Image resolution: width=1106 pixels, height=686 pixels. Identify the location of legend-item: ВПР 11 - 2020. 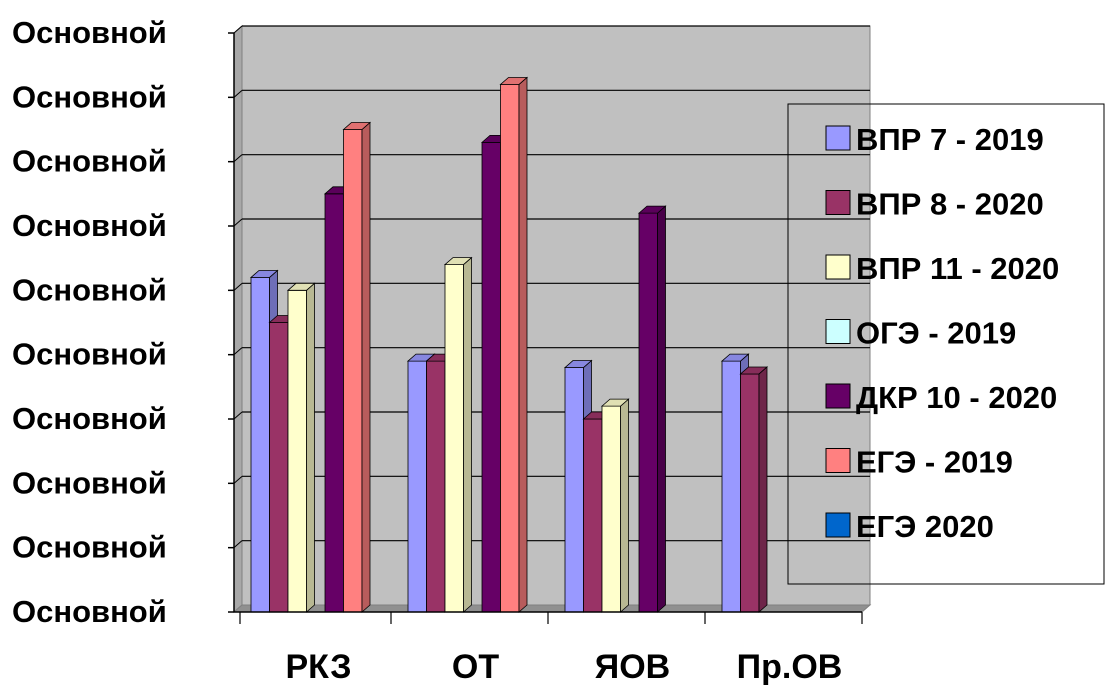
(942, 268).